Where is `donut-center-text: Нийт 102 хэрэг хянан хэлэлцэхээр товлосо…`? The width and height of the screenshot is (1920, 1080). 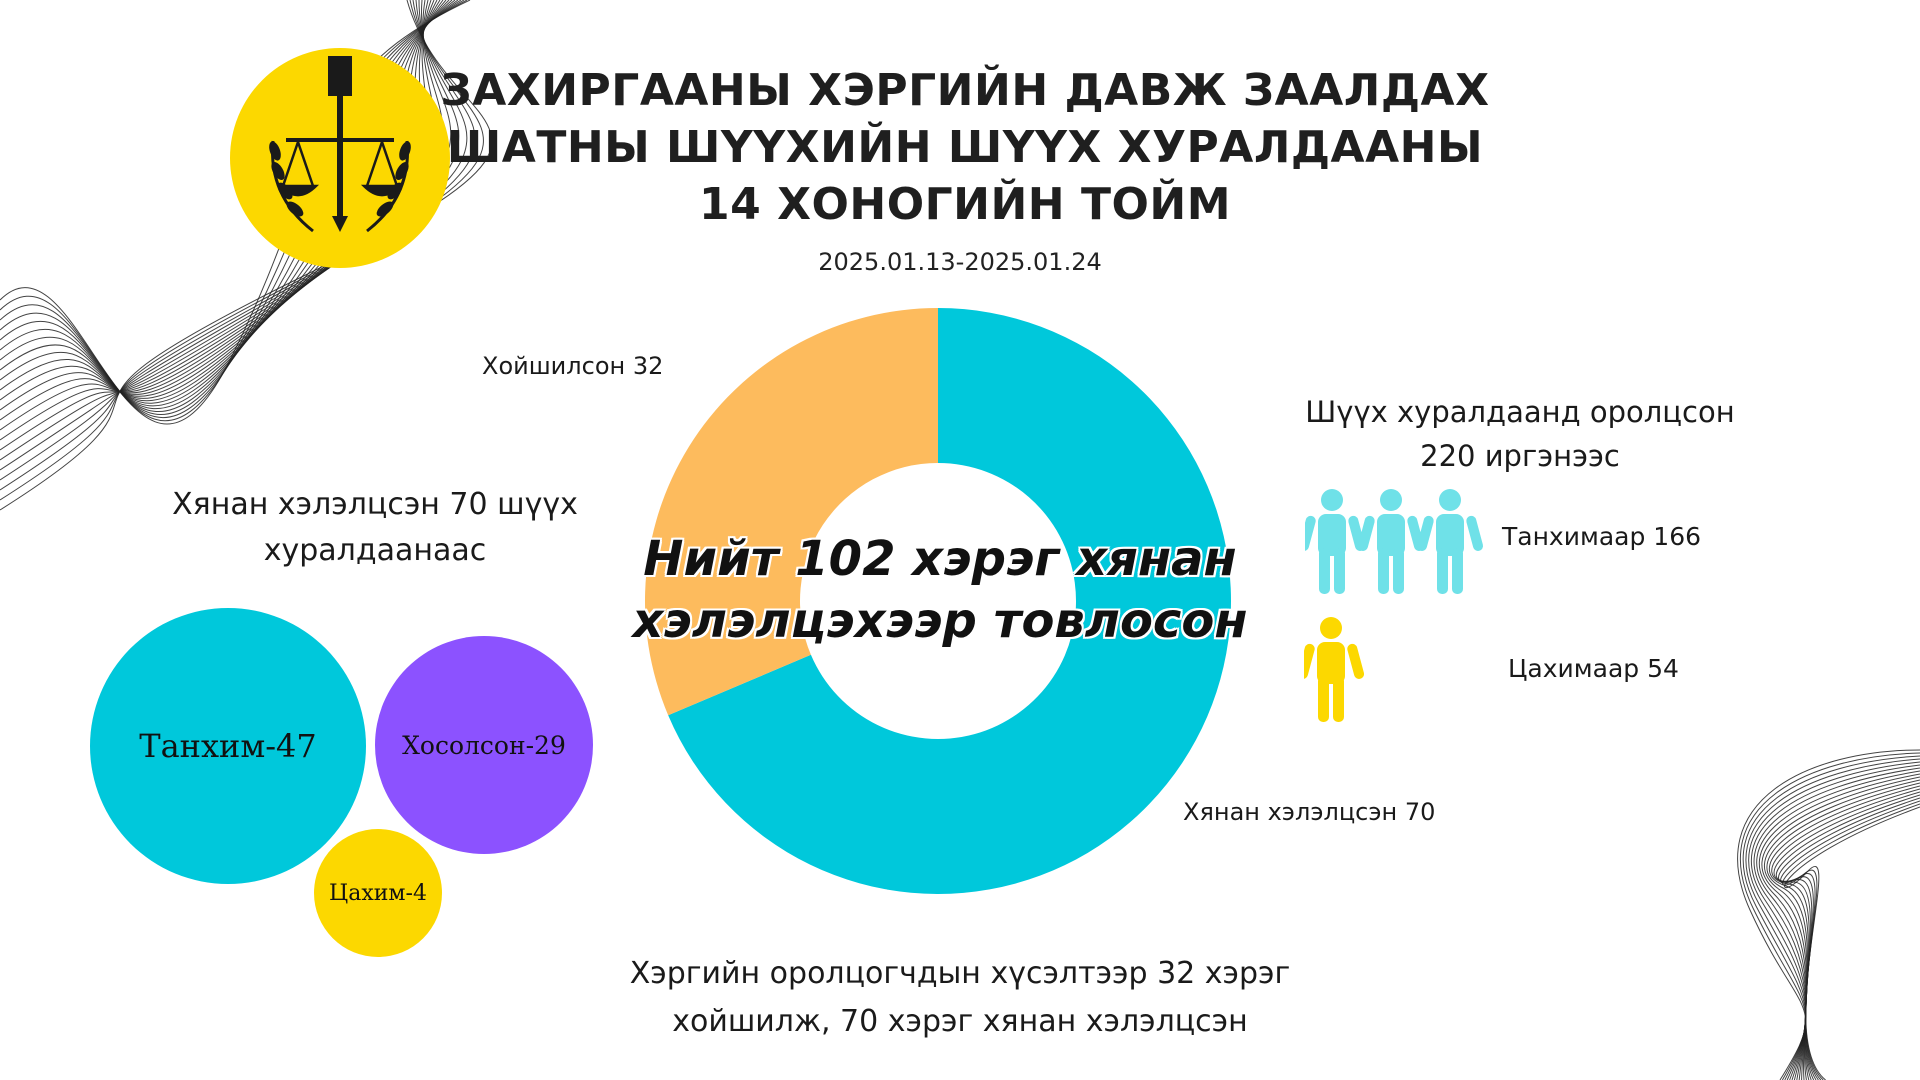
donut-center-text: Нийт 102 хэрэг хянан хэлэлцэхээр товлосо… is located at coordinates (940, 590).